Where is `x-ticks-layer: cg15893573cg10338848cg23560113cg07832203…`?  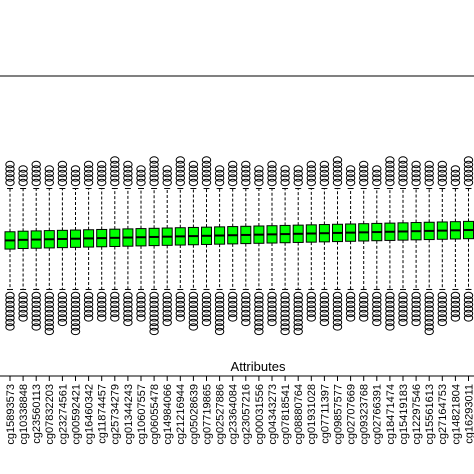 x-ticks-layer: cg15893573cg10338848cg23560113cg07832203… is located at coordinates (239, 410).